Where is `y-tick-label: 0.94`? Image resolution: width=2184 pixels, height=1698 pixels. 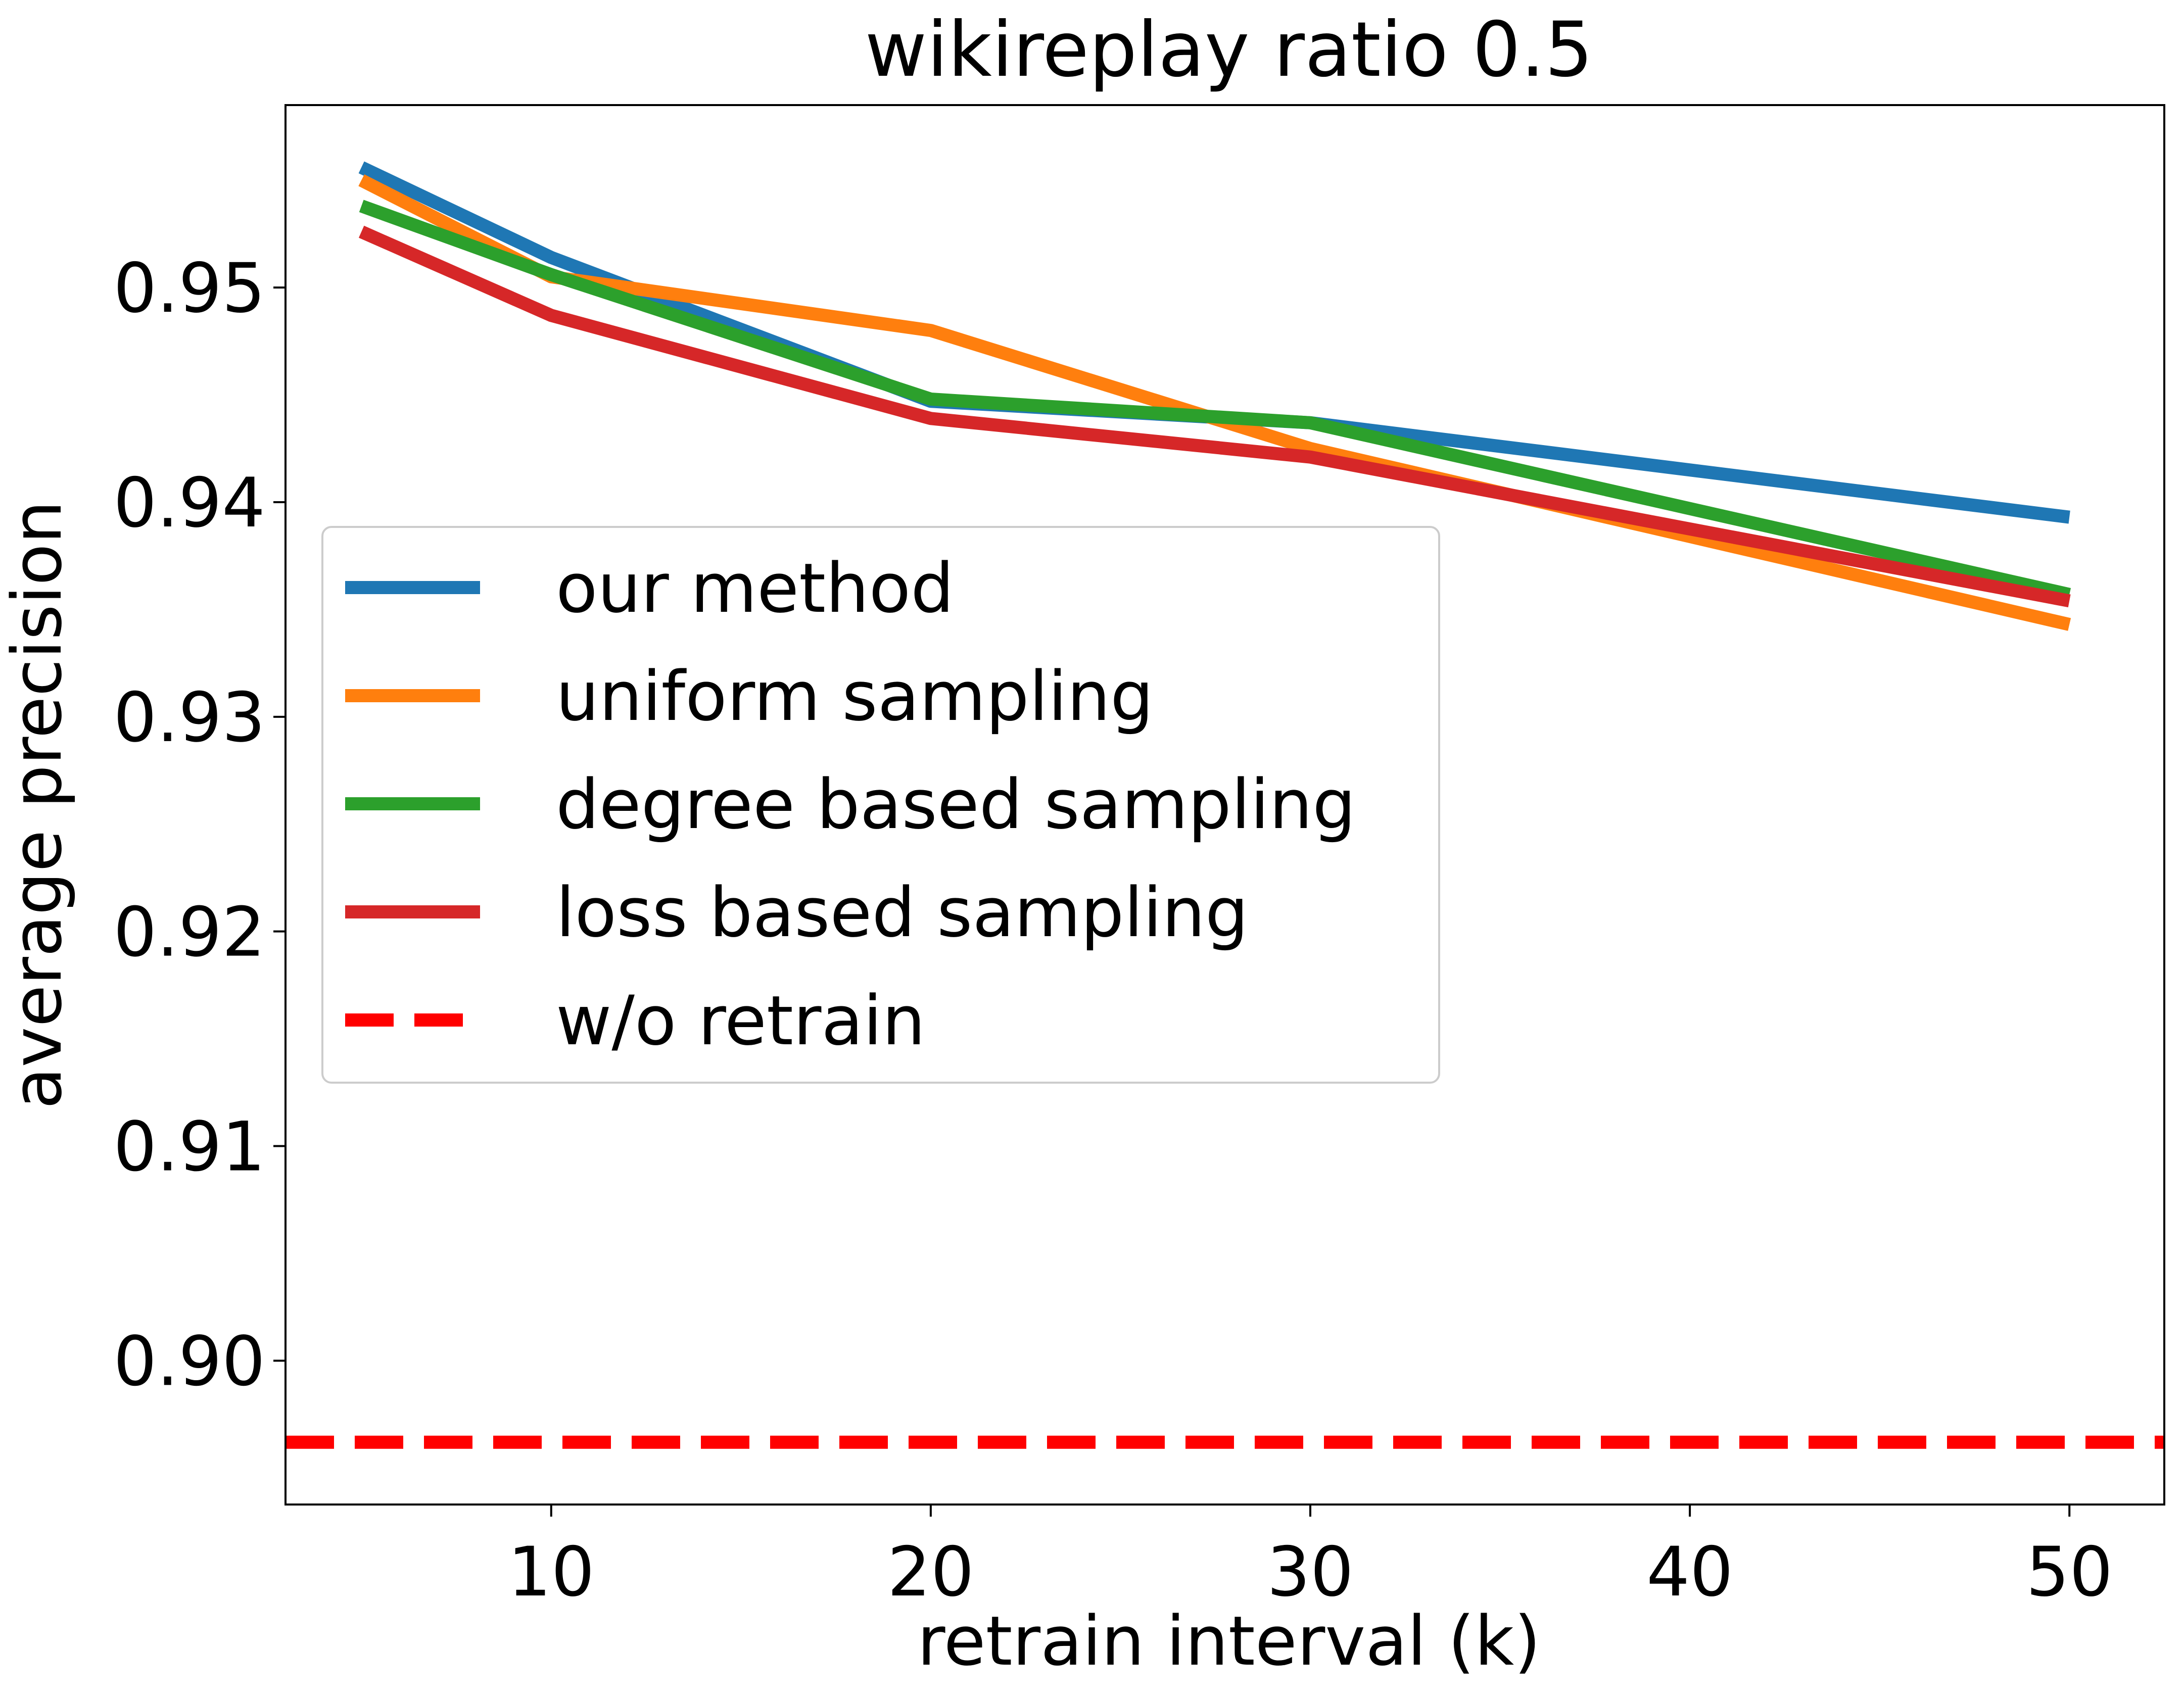 y-tick-label: 0.94 is located at coordinates (189, 503).